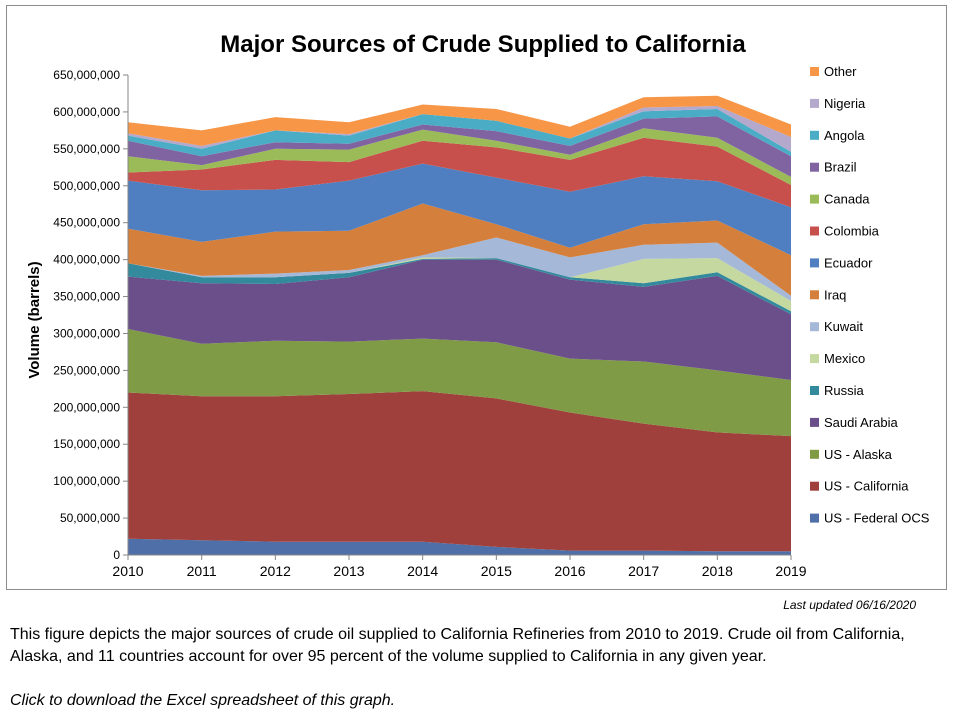 Image resolution: width=960 pixels, height=720 pixels. Describe the element at coordinates (86, 444) in the screenshot. I see `y-tick-label: 150,000,000` at that location.